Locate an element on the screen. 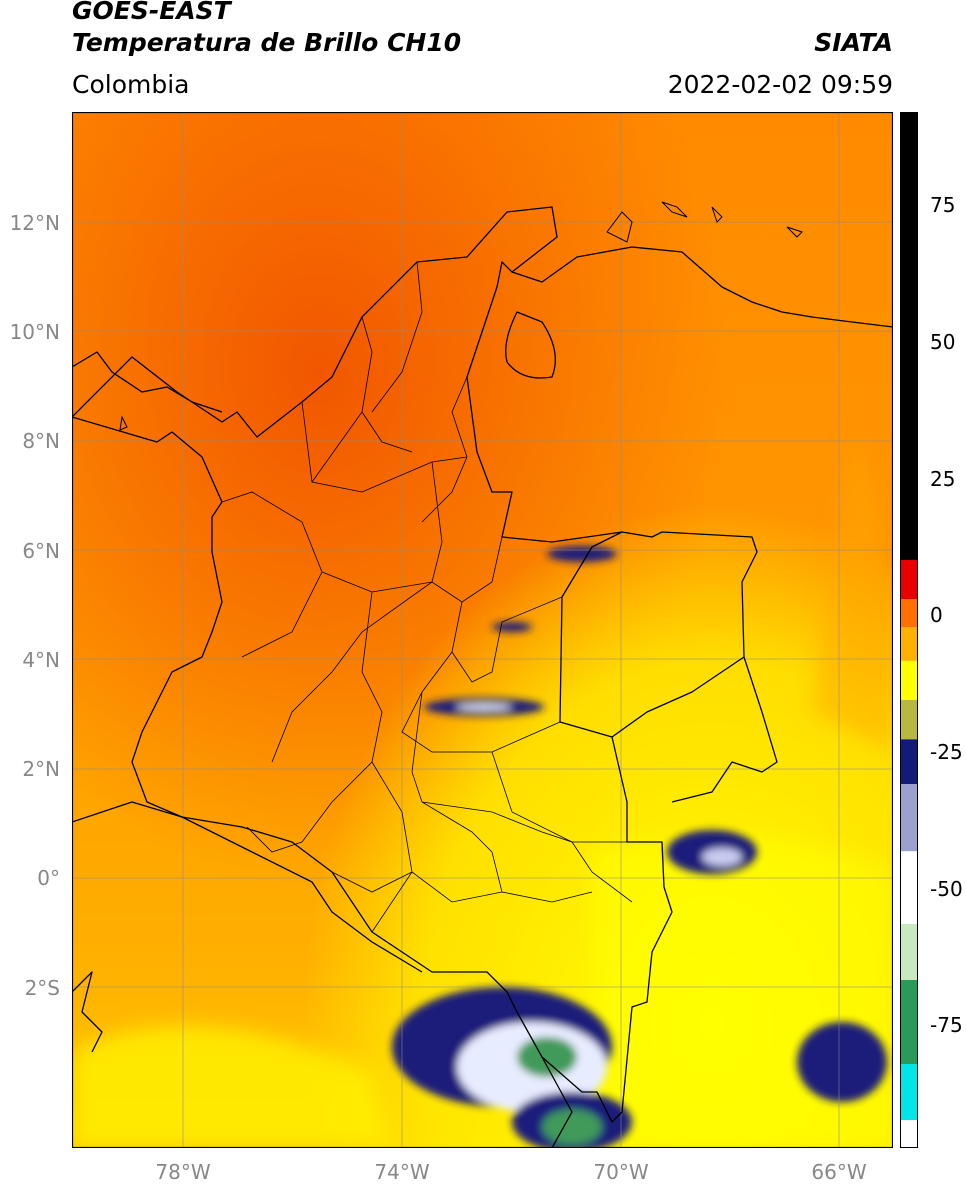 This screenshot has height=1190, width=966. lat-tick-2n: 2°N is located at coordinates (41, 769).